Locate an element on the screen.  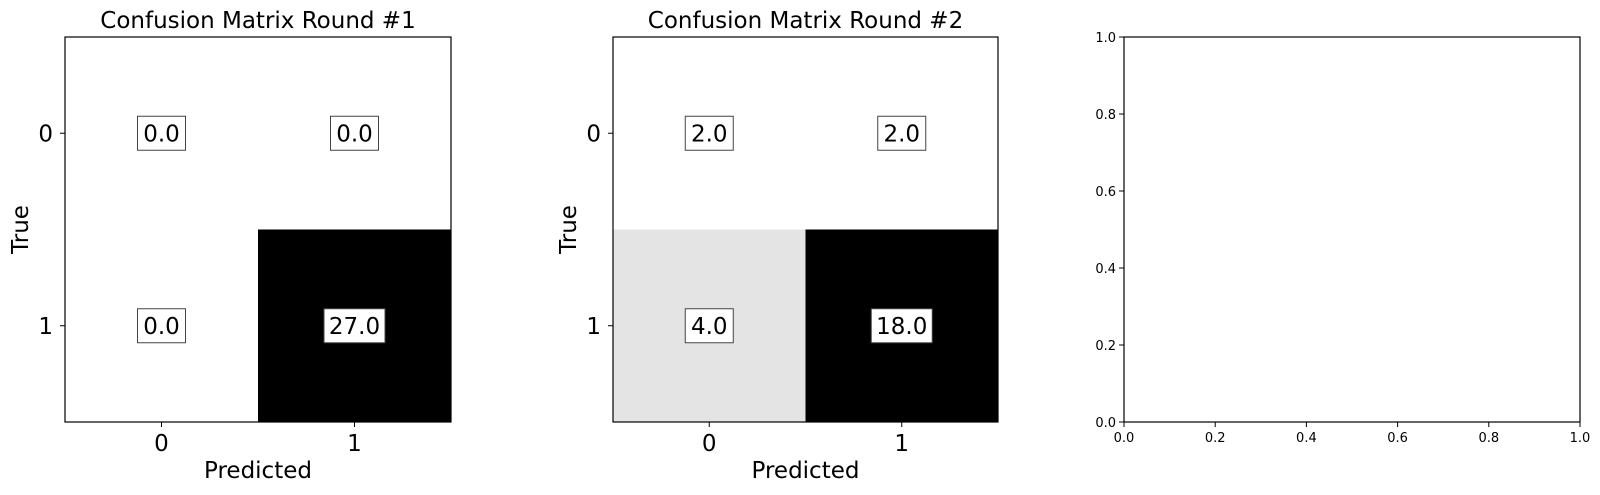
y-tick-label: 0.6 is located at coordinates (1105, 192).